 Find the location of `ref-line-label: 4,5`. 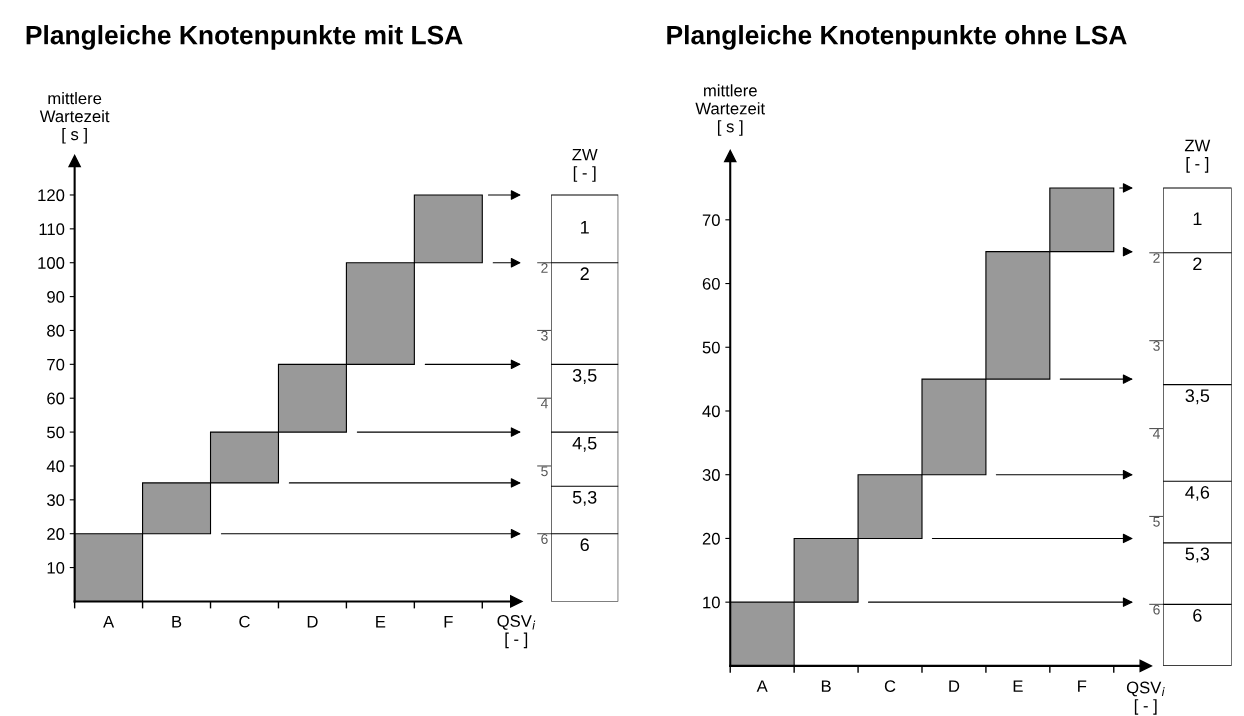

ref-line-label: 4,5 is located at coordinates (584, 444).